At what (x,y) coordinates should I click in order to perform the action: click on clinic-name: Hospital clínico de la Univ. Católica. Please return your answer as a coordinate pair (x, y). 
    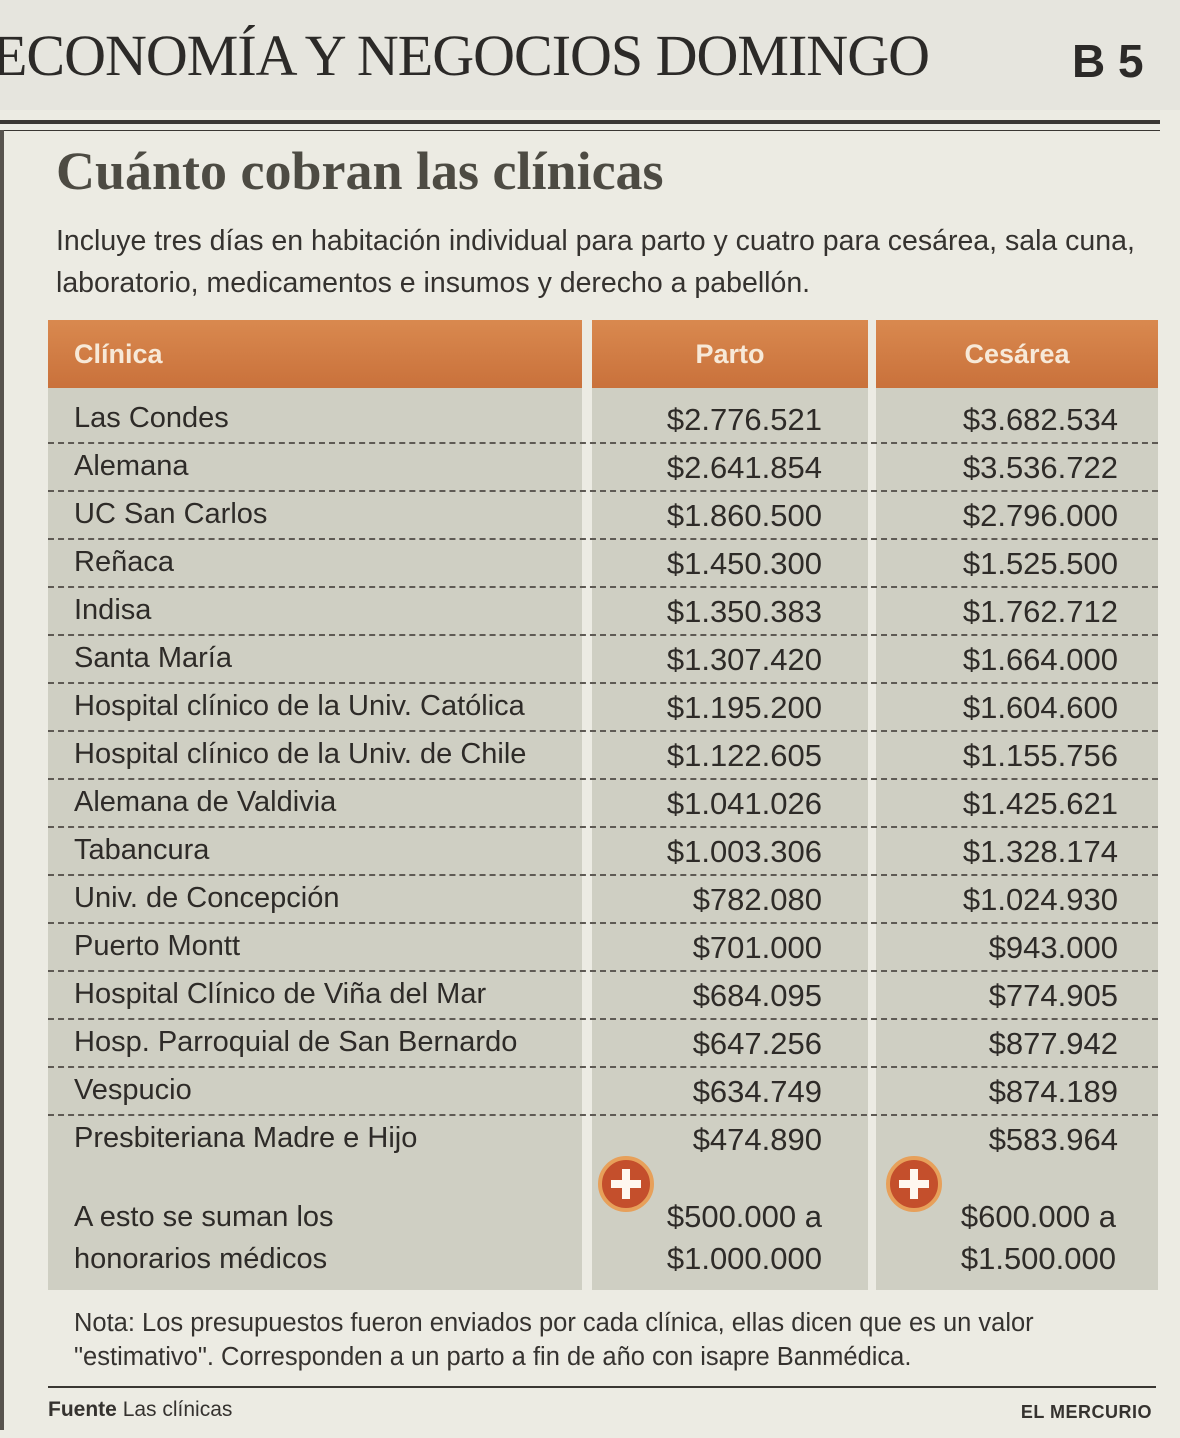
    Looking at the image, I should click on (299, 706).